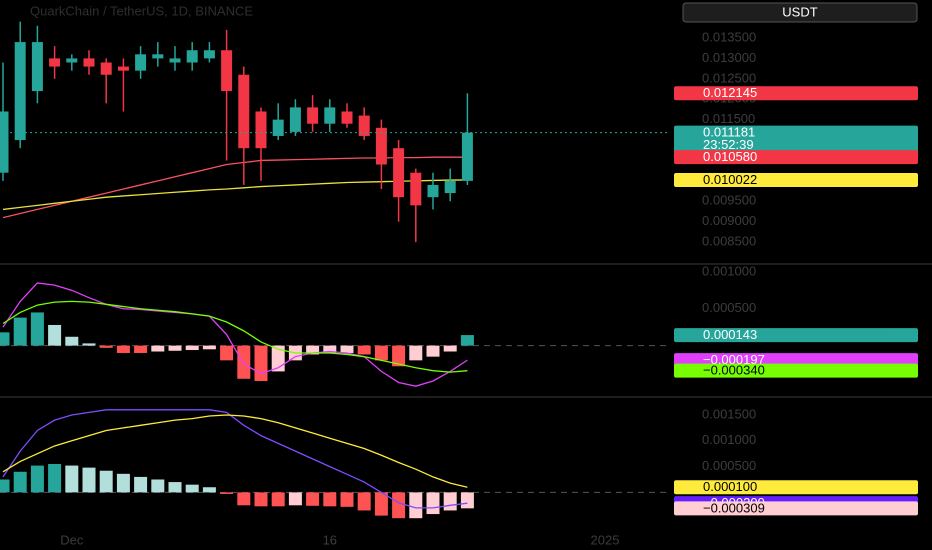  Describe the element at coordinates (728, 118) in the screenshot. I see `y-tick-label: 0.011500` at that location.